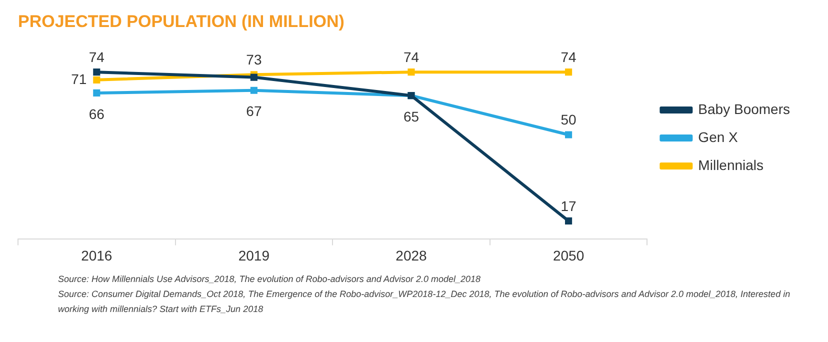  I want to click on legend-label: Baby Boomers, so click(744, 108).